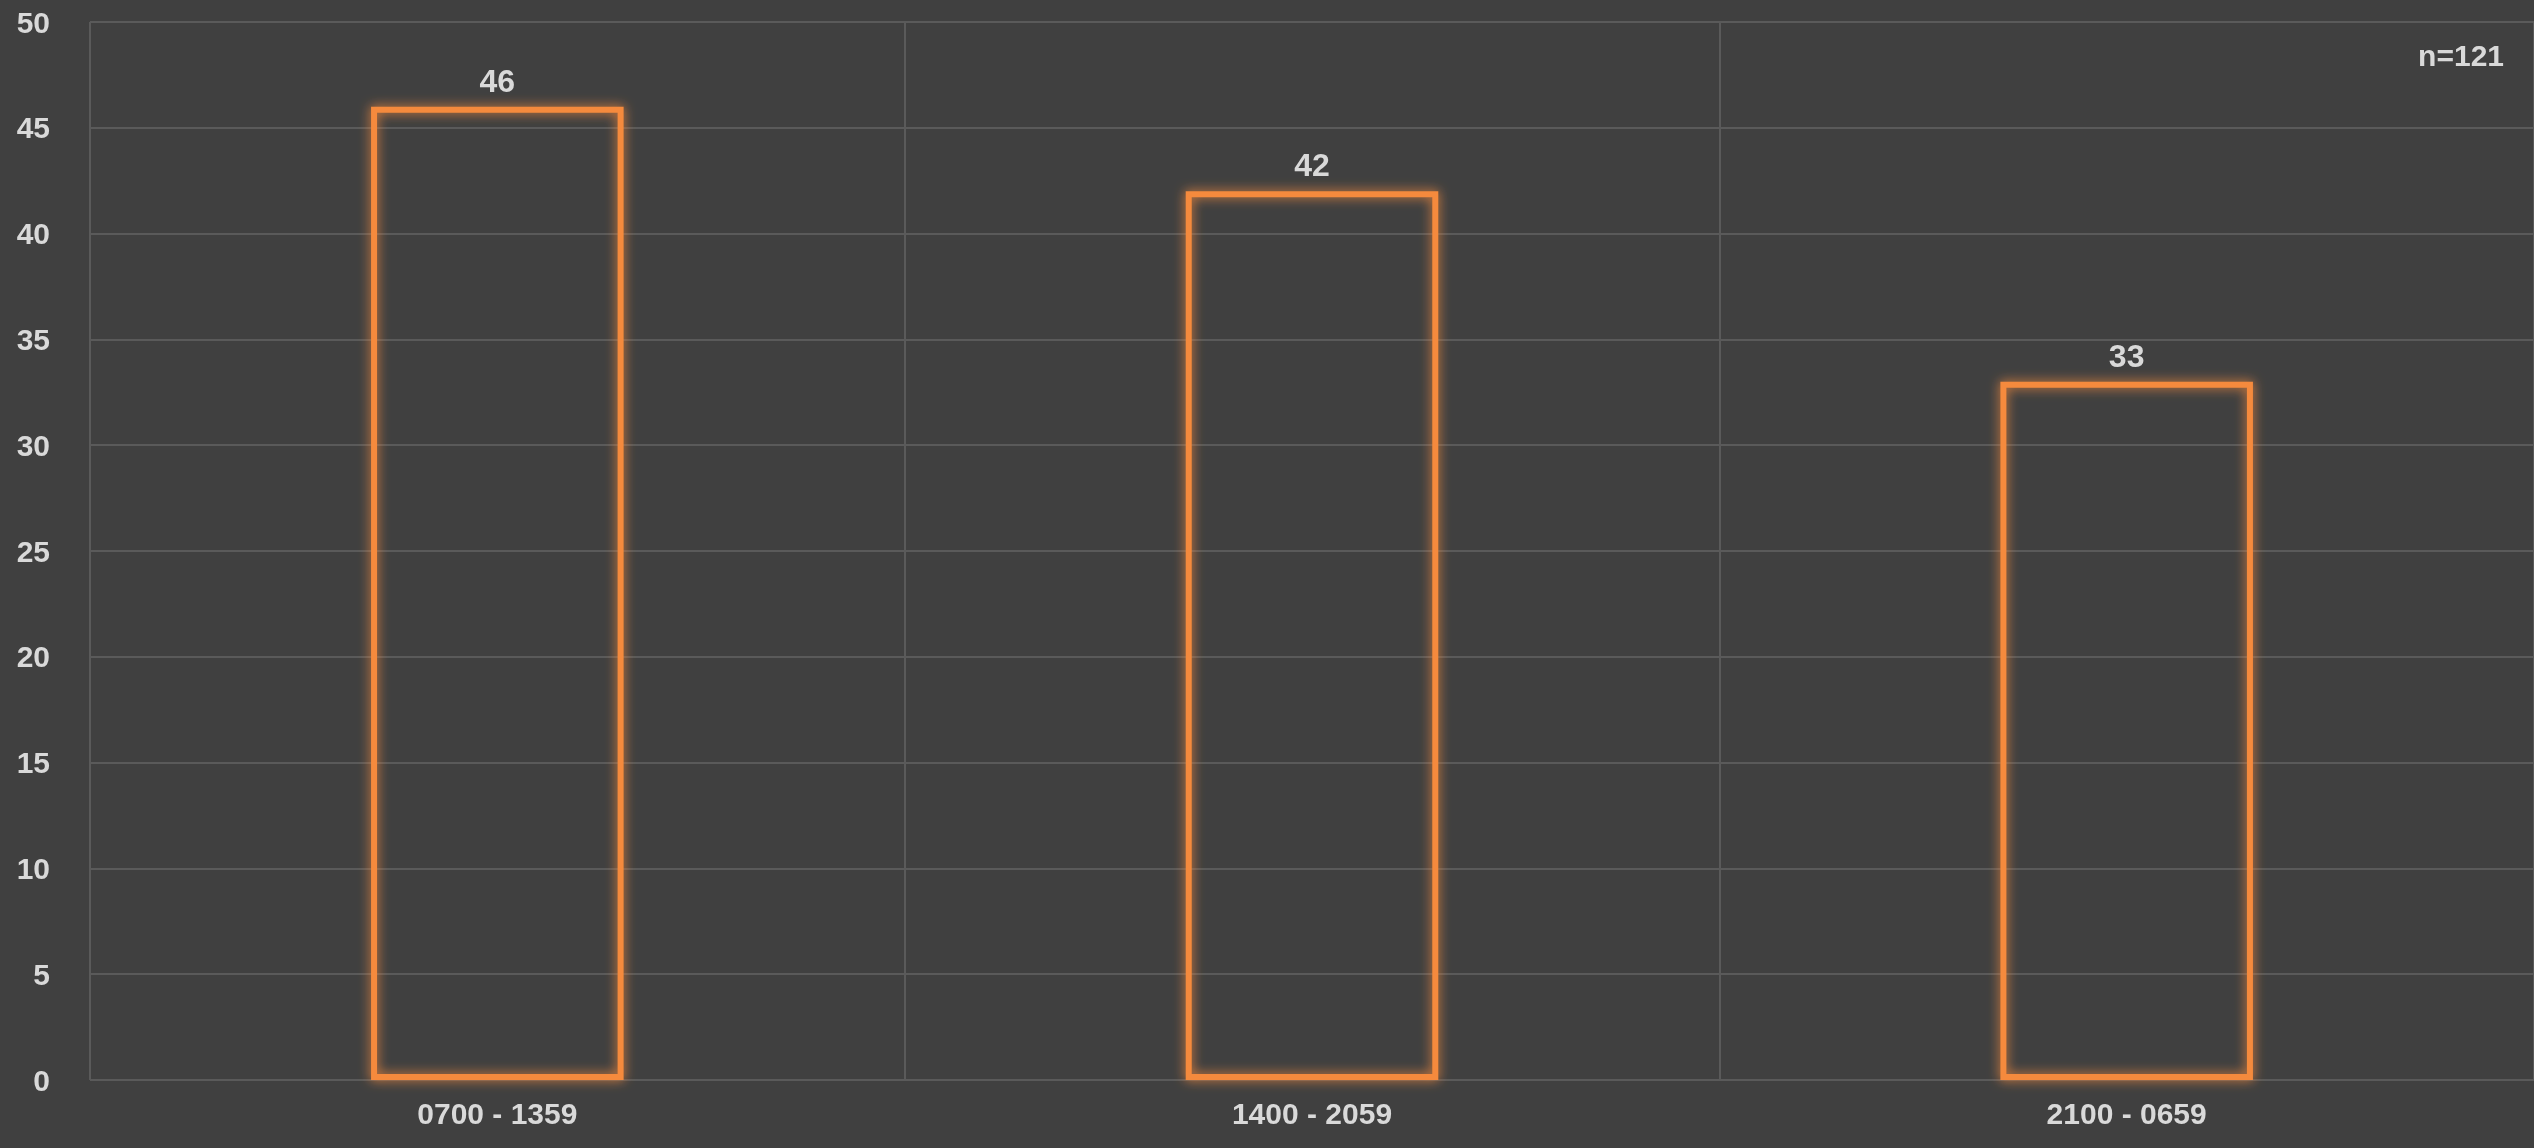  What do you see at coordinates (41, 1080) in the screenshot?
I see `y-tick-label: 0` at bounding box center [41, 1080].